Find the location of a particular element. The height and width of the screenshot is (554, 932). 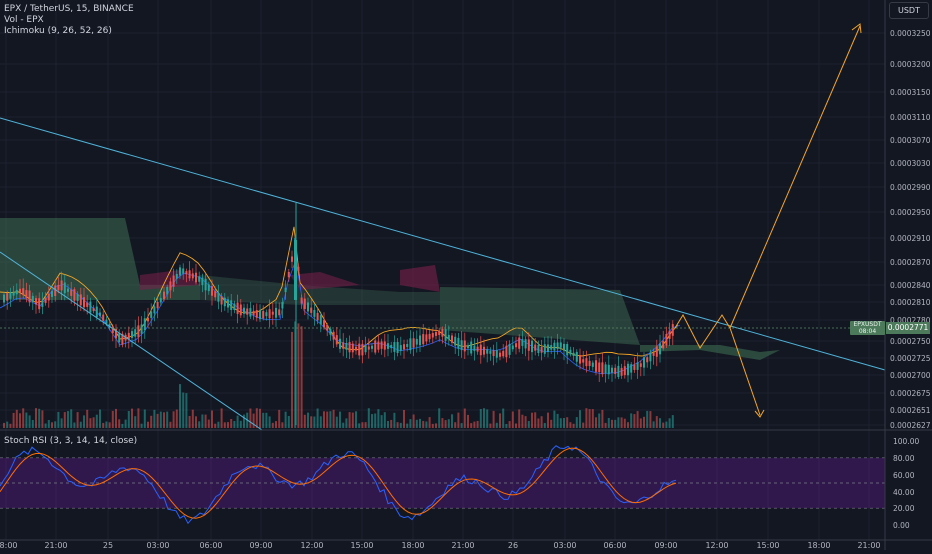

currency-unit-button: USDT is located at coordinates (909, 10).